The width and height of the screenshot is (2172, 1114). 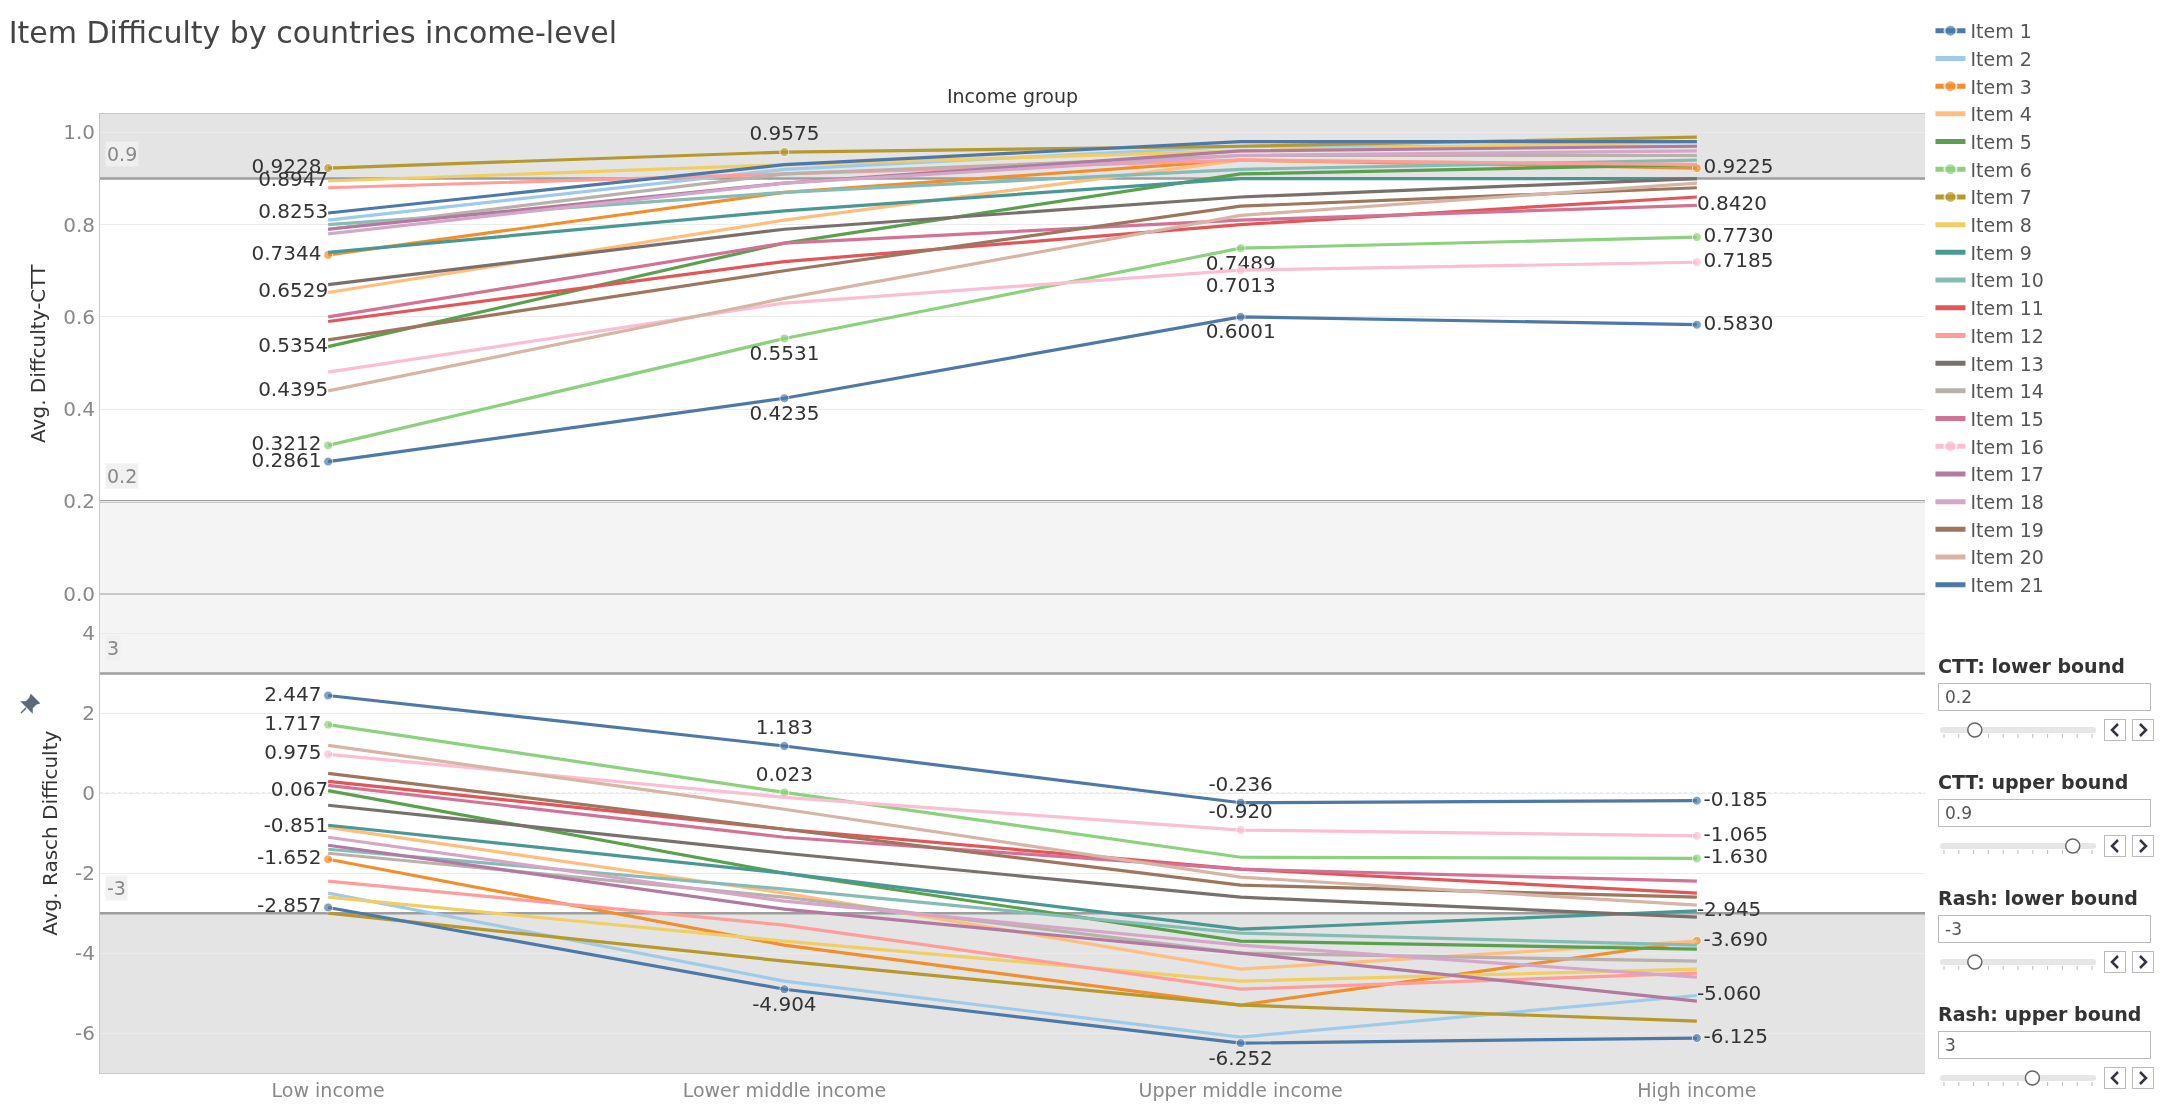 What do you see at coordinates (328, 1089) in the screenshot?
I see `x-tick-label: Low income` at bounding box center [328, 1089].